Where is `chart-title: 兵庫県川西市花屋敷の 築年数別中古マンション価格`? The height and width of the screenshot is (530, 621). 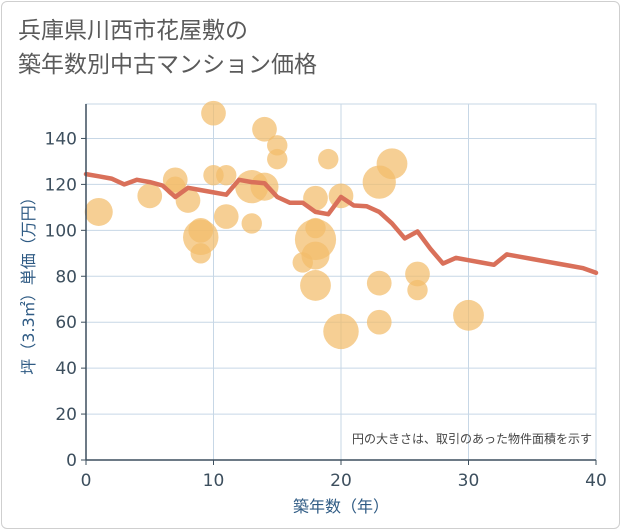
chart-title: 兵庫県川西市花屋敷の 築年数別中古マンション価格 is located at coordinates (167, 48).